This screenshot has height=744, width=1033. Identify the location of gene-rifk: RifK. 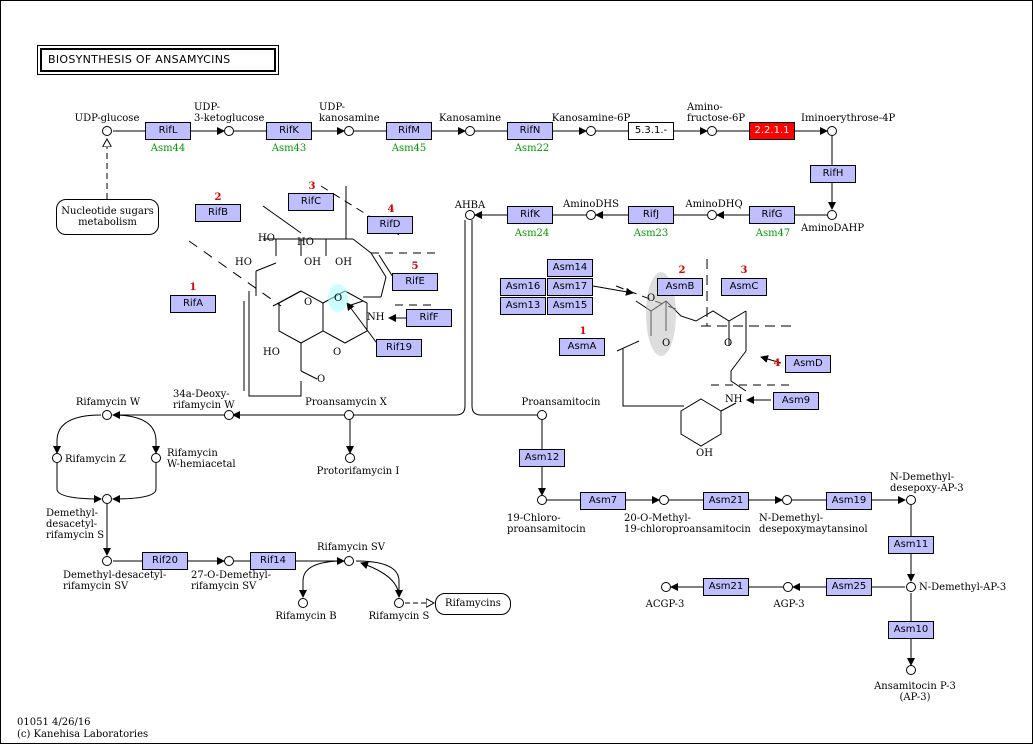
(289, 131).